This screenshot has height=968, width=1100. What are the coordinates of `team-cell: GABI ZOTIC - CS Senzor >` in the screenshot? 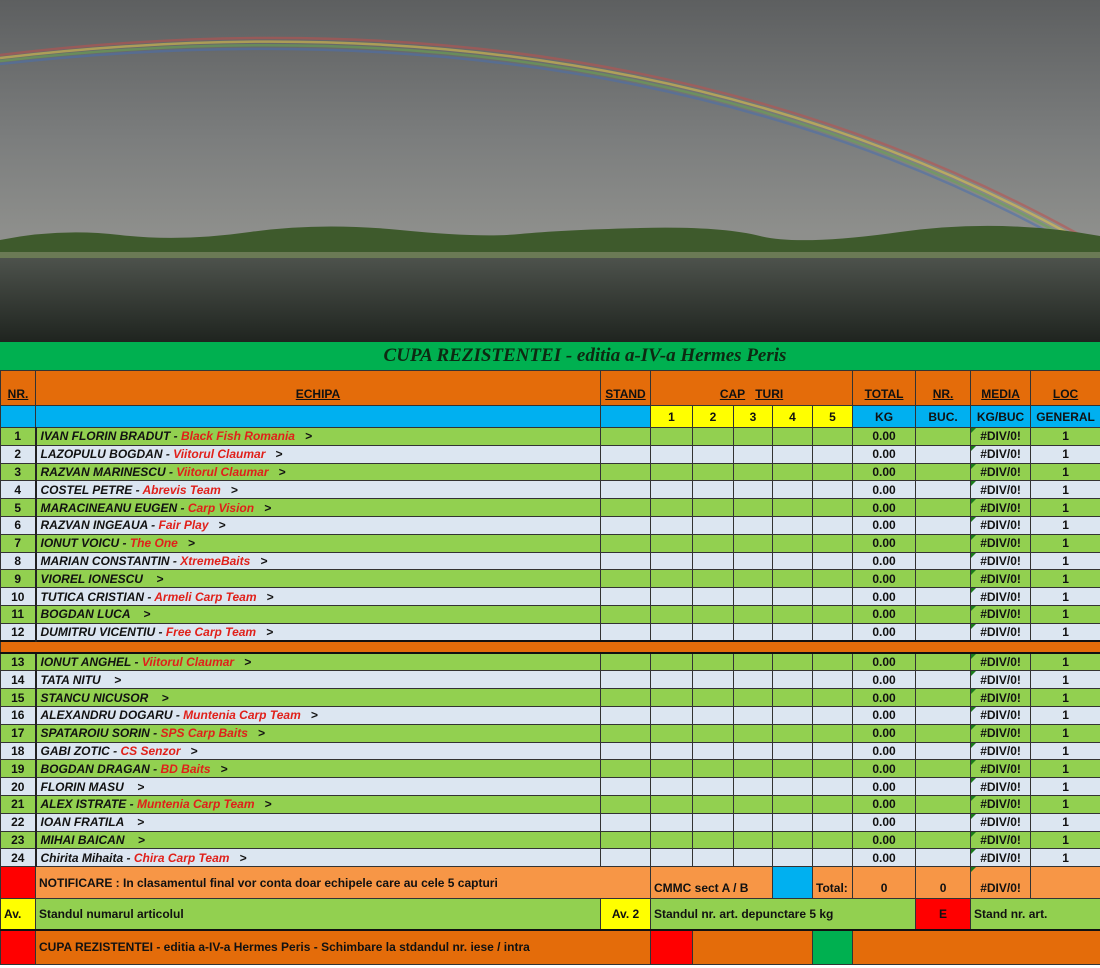 It's located at (317, 751).